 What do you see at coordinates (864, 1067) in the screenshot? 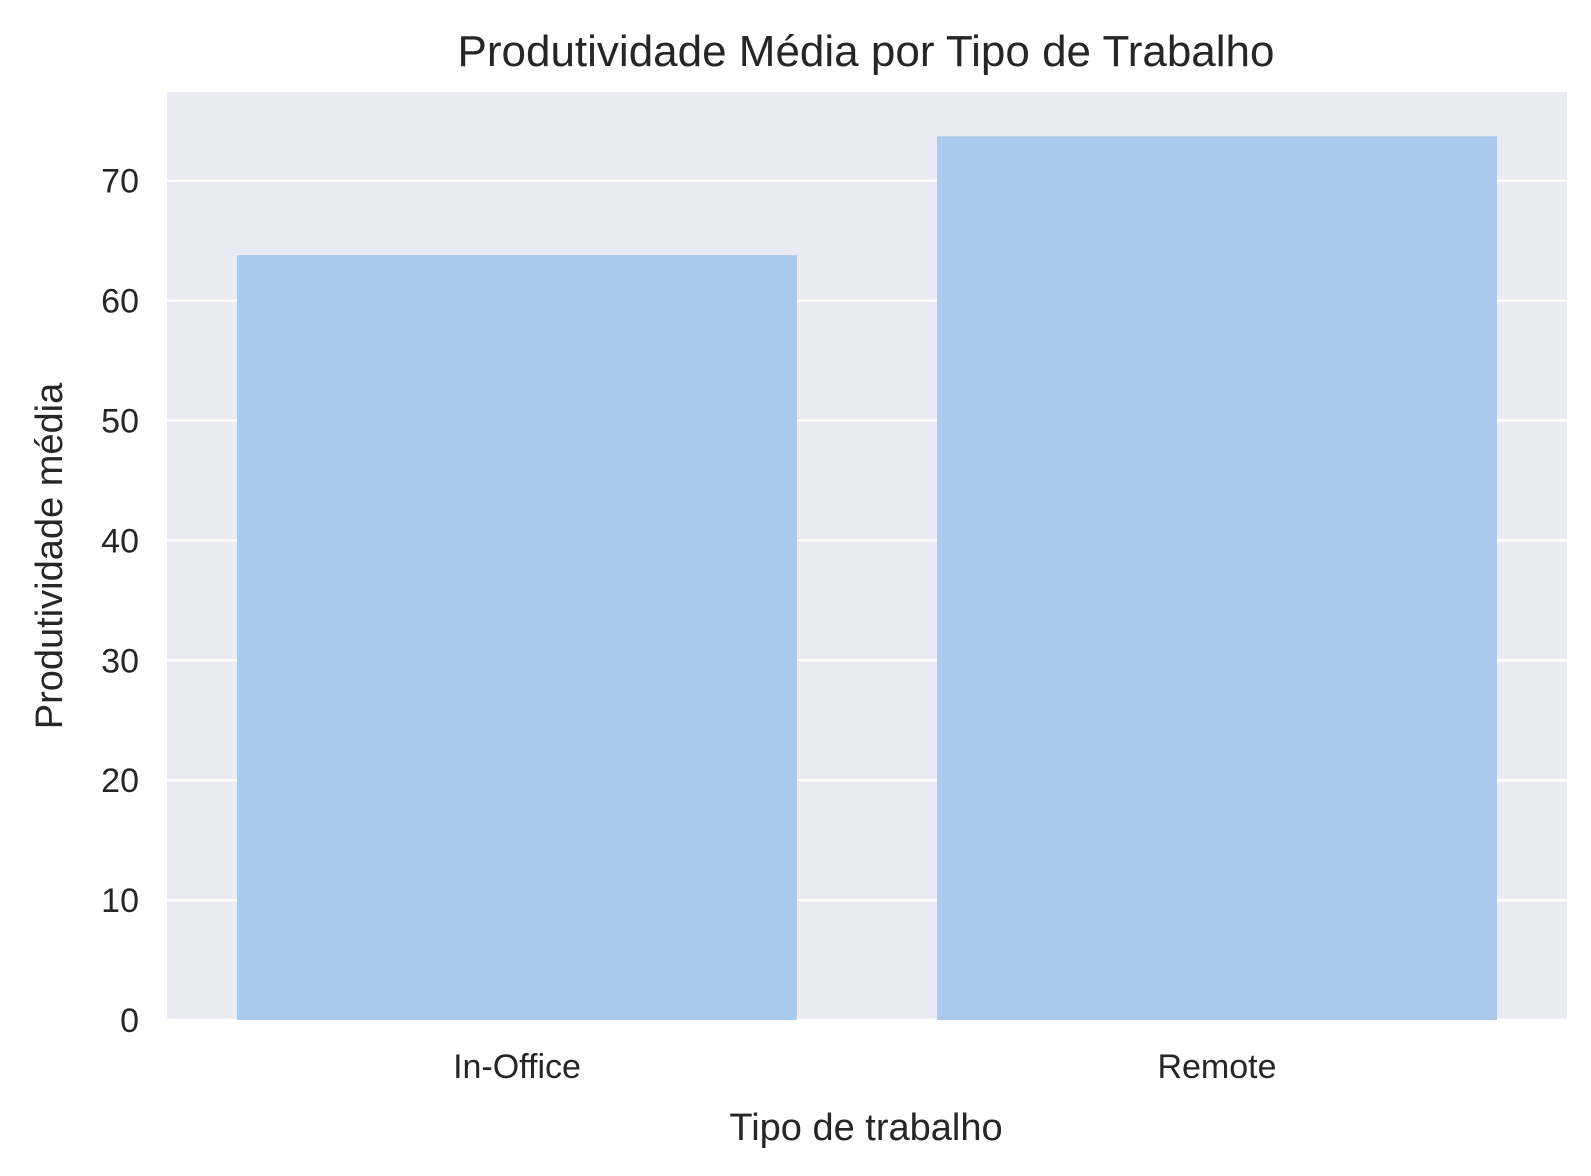
I see `x-axis-ticks: In-Office Remote` at bounding box center [864, 1067].